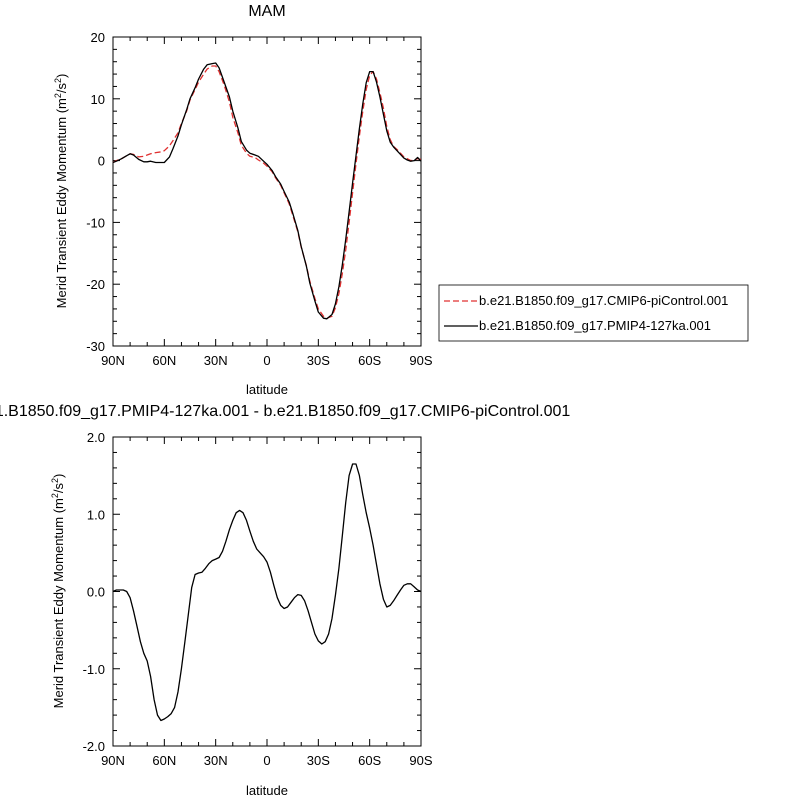 Image resolution: width=800 pixels, height=800 pixels. What do you see at coordinates (58, 95) in the screenshot?
I see `top-y-axis-label-sup1: 2` at bounding box center [58, 95].